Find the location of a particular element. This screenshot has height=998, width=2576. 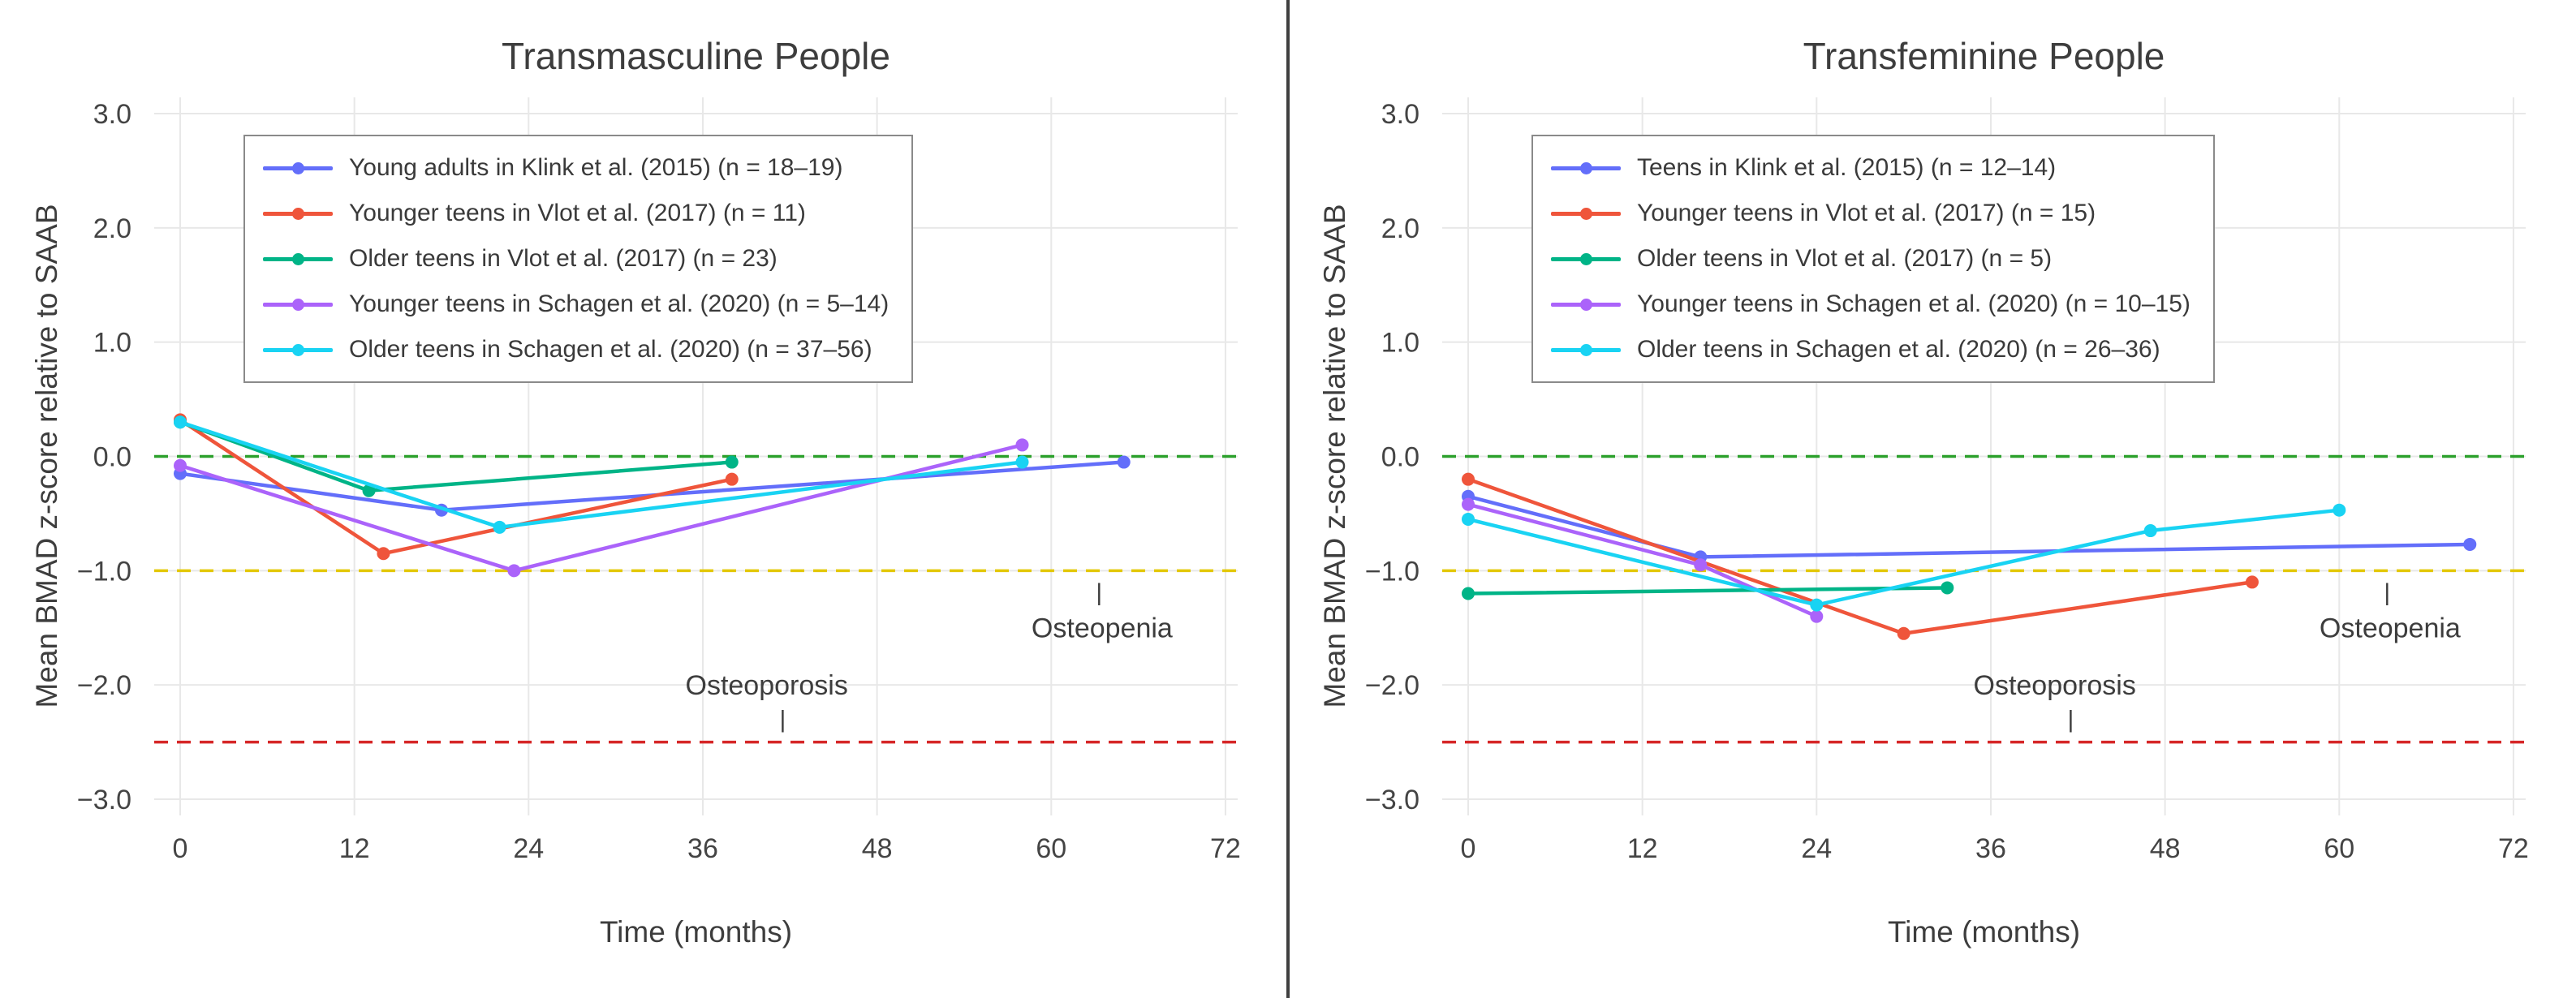

chart-title: Transfeminine People is located at coordinates (1984, 56).